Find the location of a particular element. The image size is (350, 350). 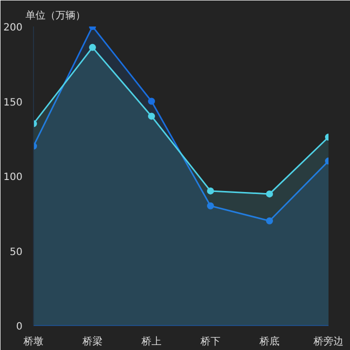

x-tick-label: 桥梁 is located at coordinates (92, 342).